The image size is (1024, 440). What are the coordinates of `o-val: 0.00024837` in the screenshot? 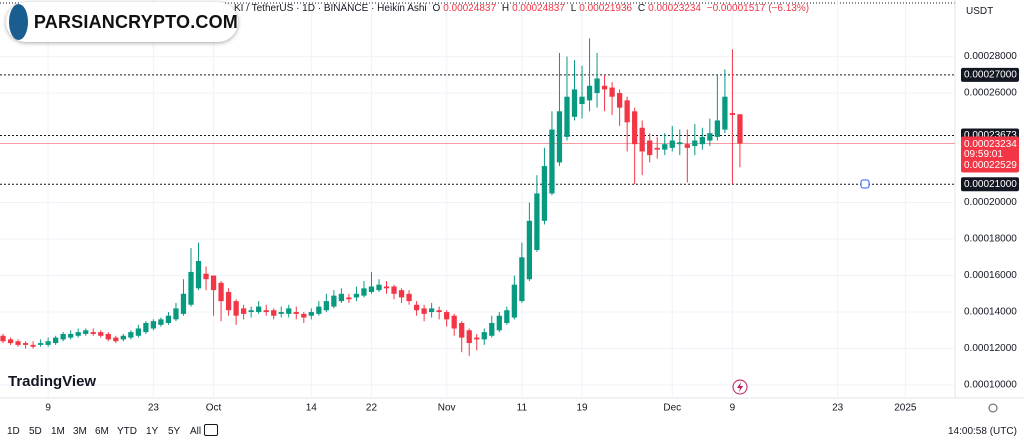 It's located at (470, 8).